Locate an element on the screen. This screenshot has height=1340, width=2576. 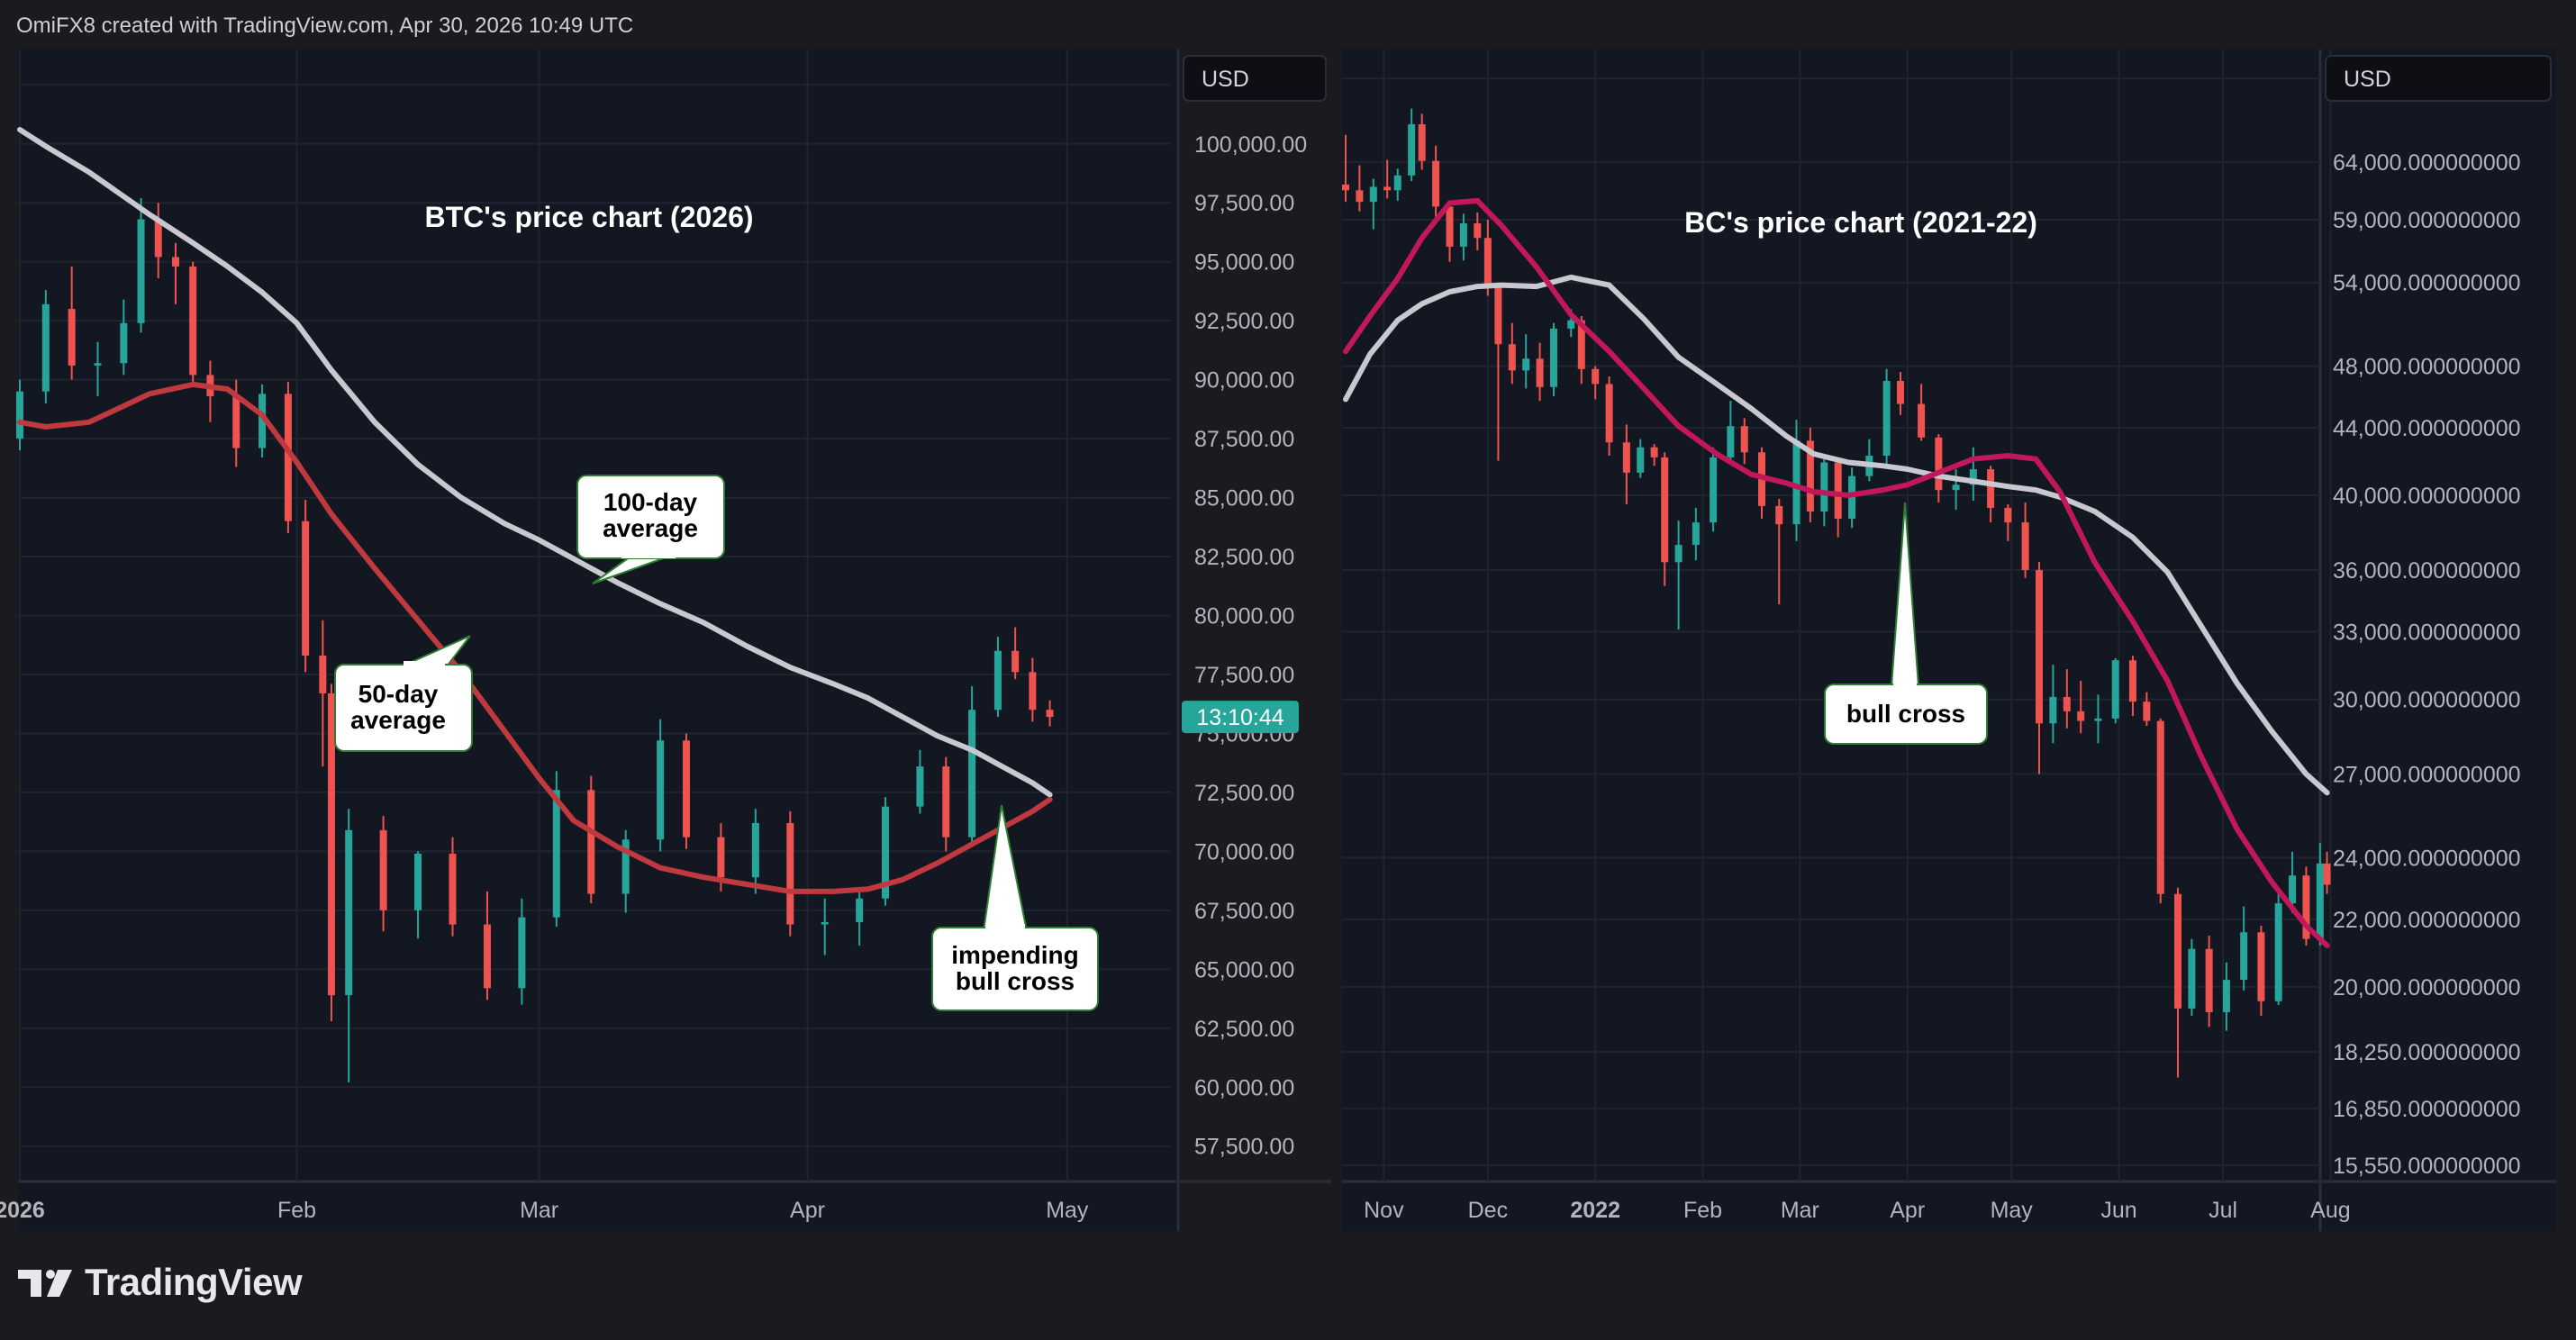
left-time-axis: 2026 Feb Mar Apr May is located at coordinates (544, 1210).